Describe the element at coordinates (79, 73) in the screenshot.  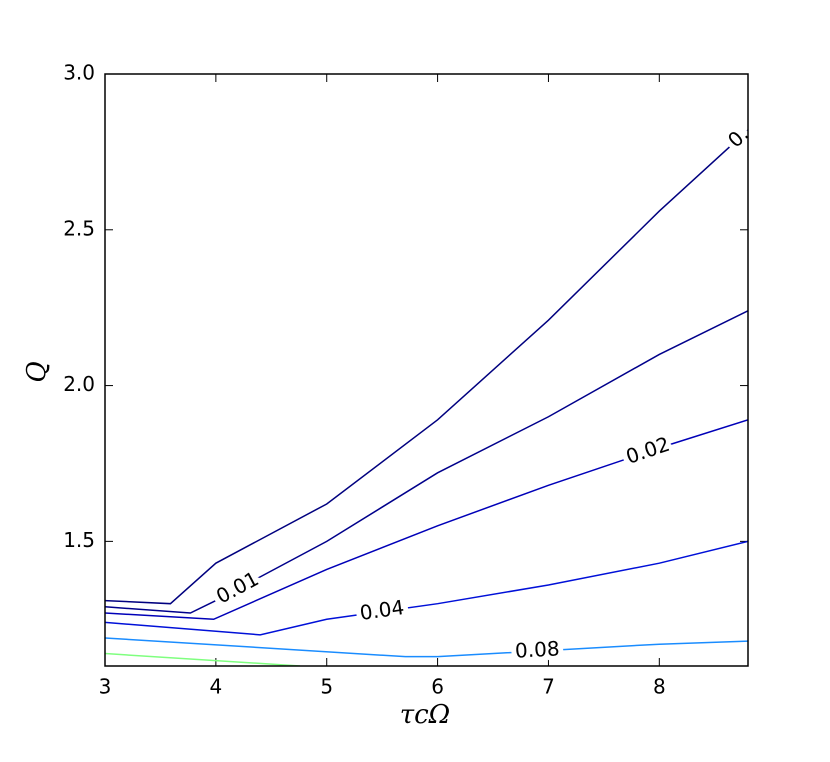
I see `y-tick-label: 3.0` at that location.